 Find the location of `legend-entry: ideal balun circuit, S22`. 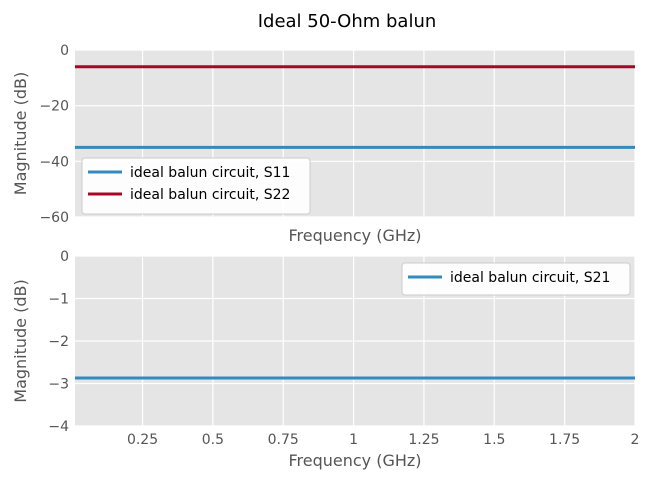

legend-entry: ideal balun circuit, S22 is located at coordinates (210, 195).